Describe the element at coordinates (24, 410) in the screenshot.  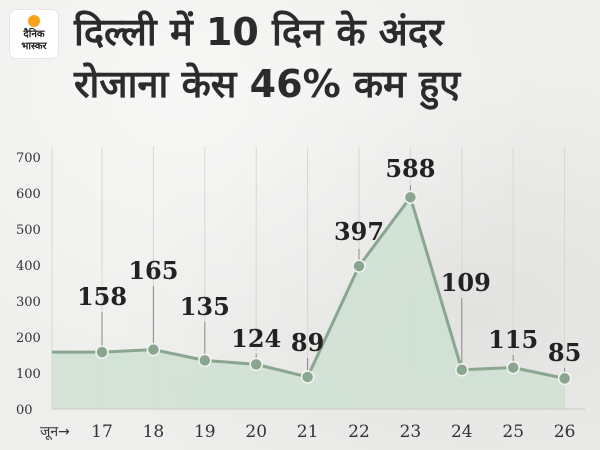
I see `y-tick-label: 00` at that location.